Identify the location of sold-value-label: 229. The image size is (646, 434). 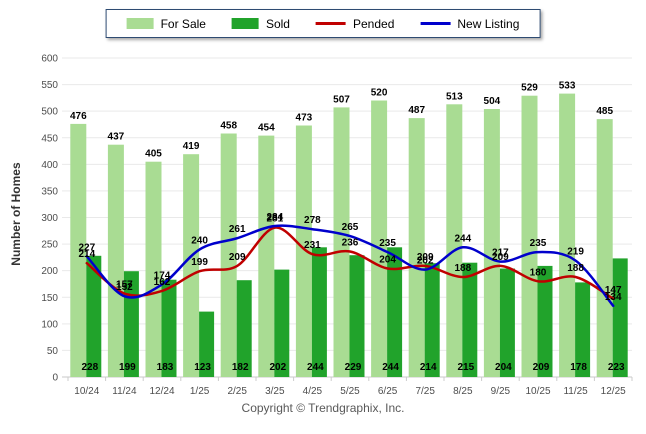
(353, 367).